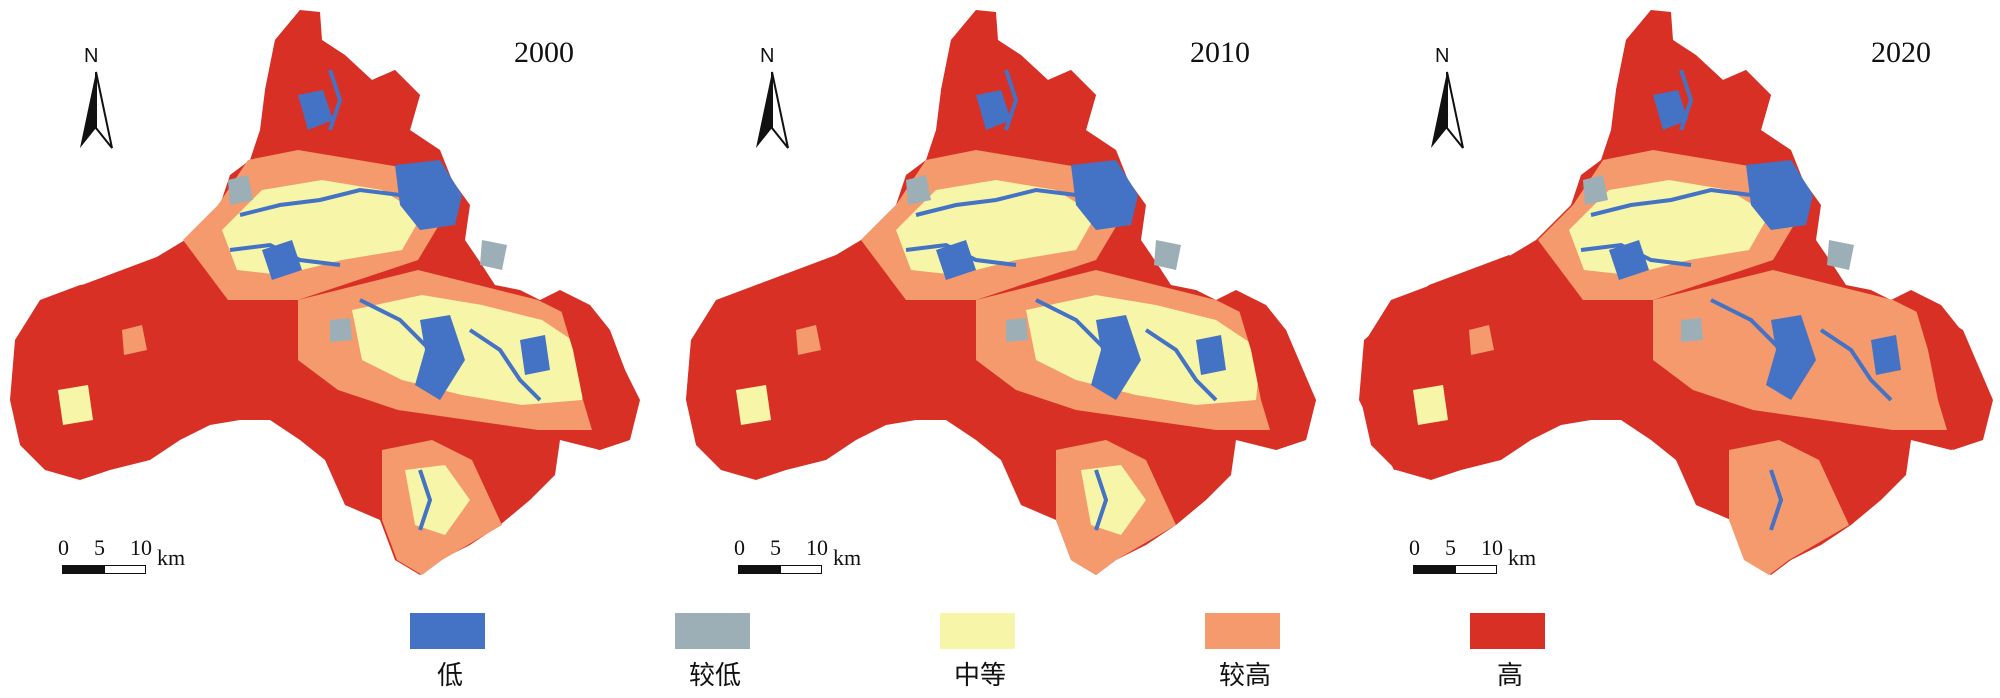 The height and width of the screenshot is (698, 2000). I want to click on legend-swatch-low, so click(447, 631).